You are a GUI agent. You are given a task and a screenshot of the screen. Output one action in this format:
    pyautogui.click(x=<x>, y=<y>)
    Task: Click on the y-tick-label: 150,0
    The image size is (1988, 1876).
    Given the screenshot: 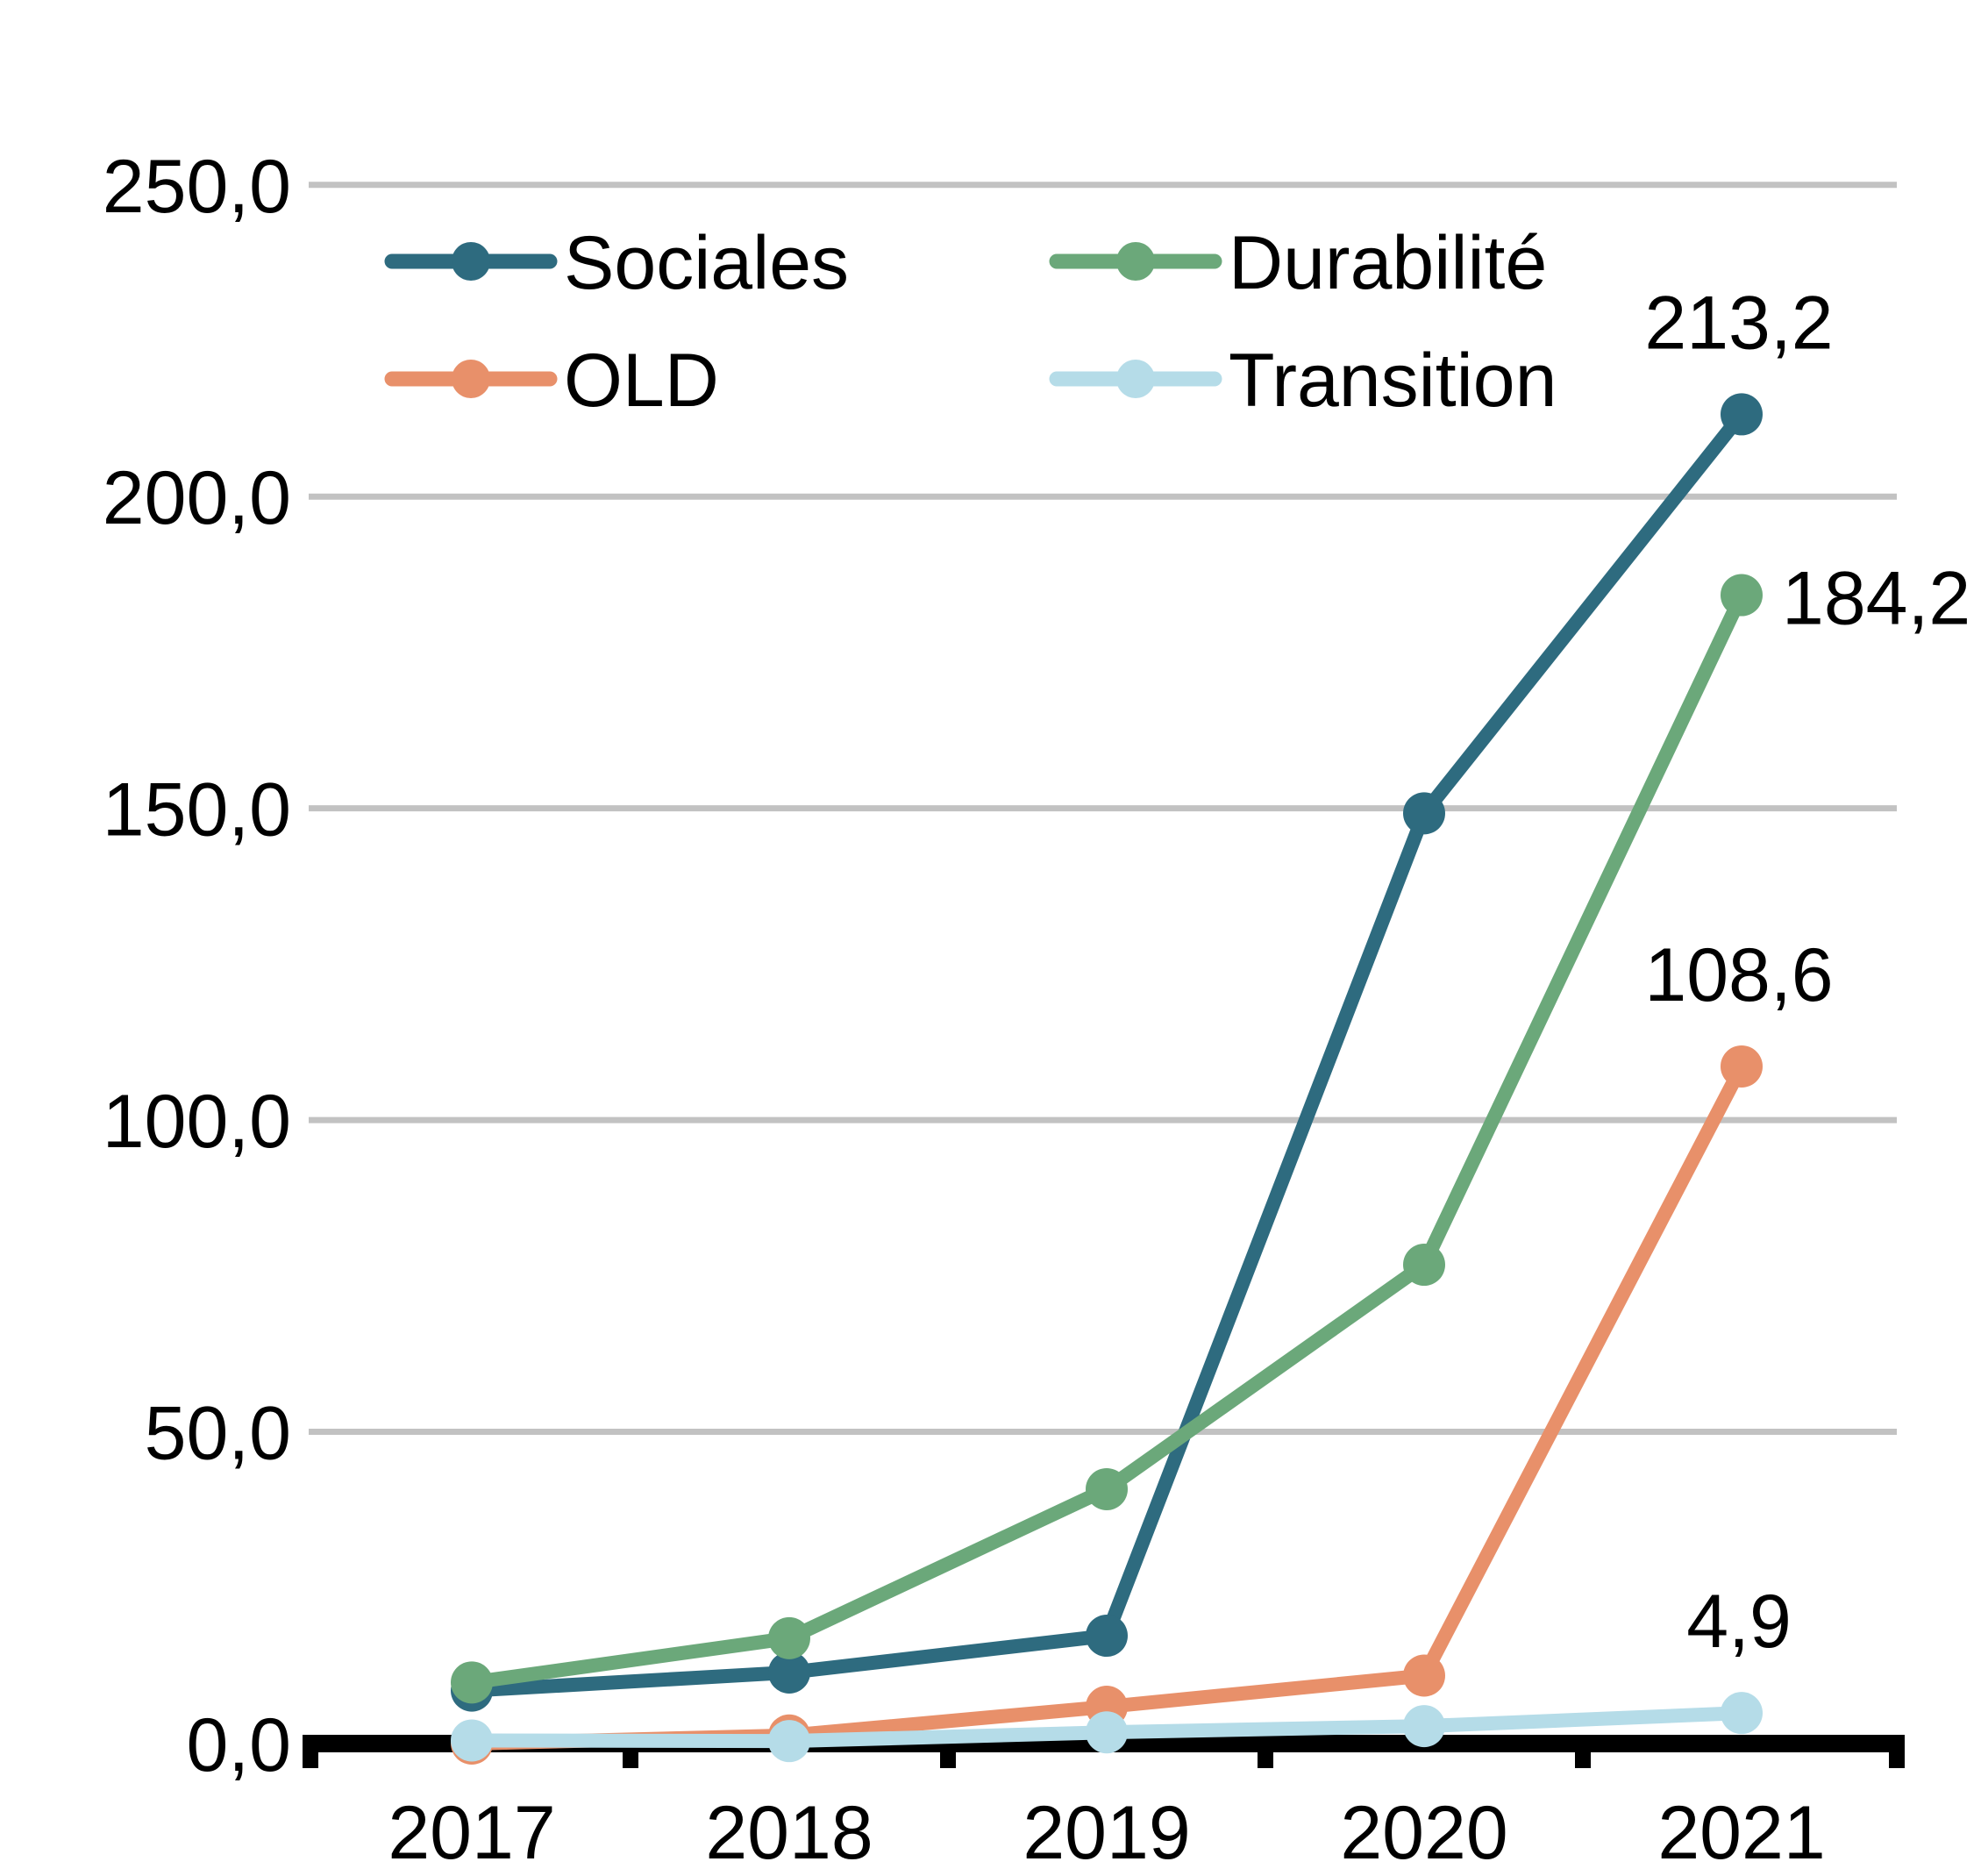 What is the action you would take?
    pyautogui.click(x=197, y=810)
    